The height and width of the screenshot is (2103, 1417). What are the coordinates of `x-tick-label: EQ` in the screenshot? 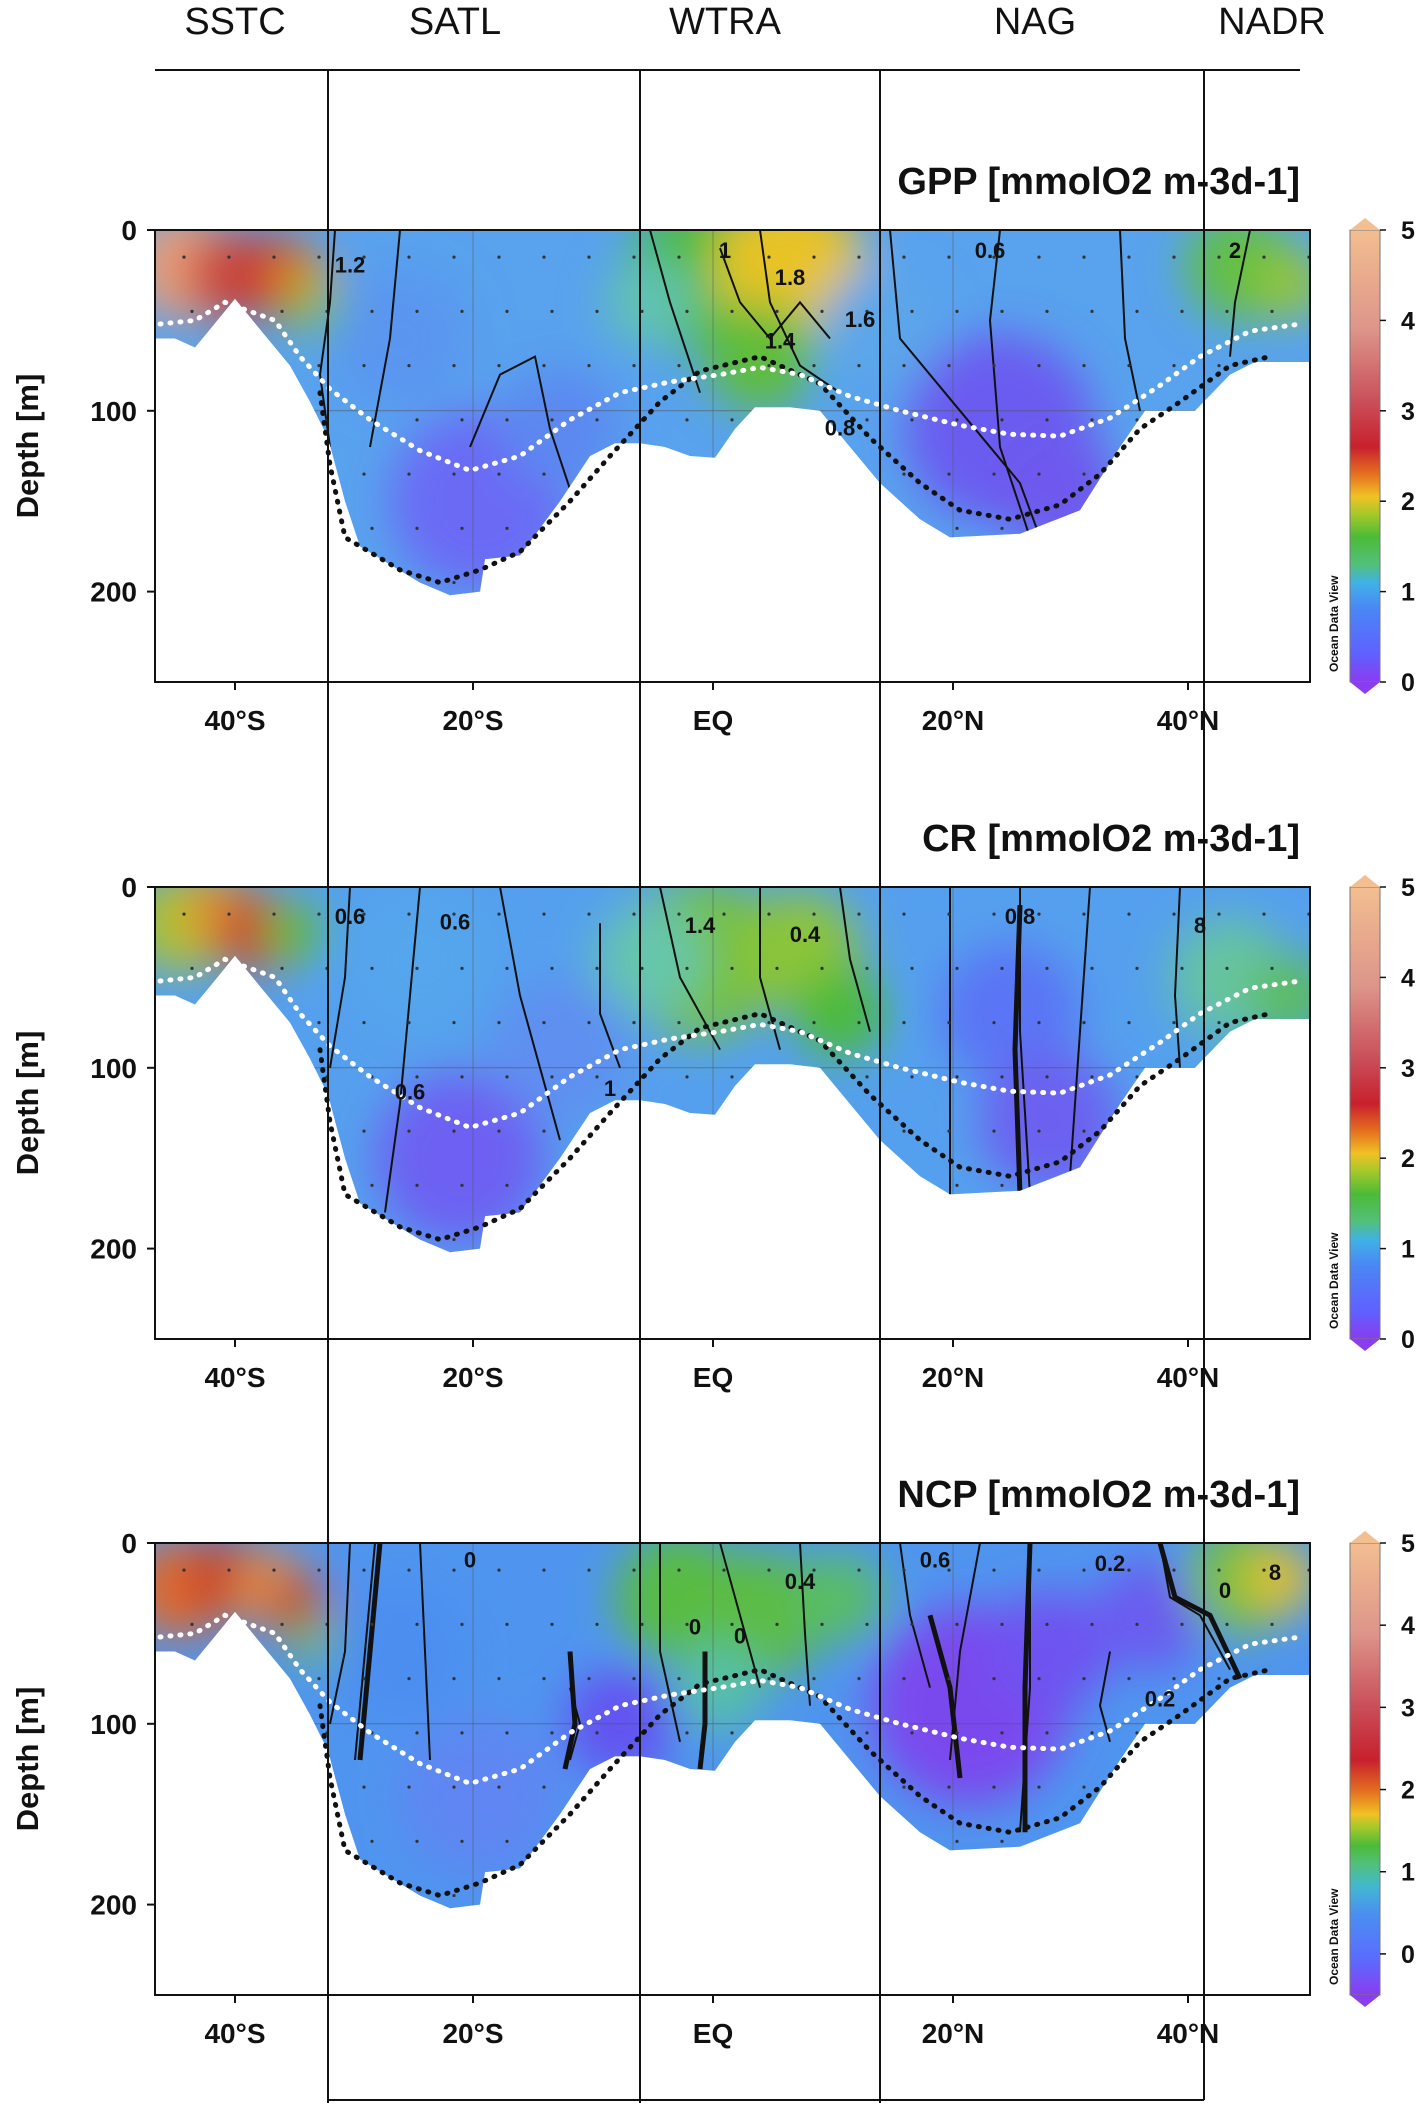 It's located at (713, 2033).